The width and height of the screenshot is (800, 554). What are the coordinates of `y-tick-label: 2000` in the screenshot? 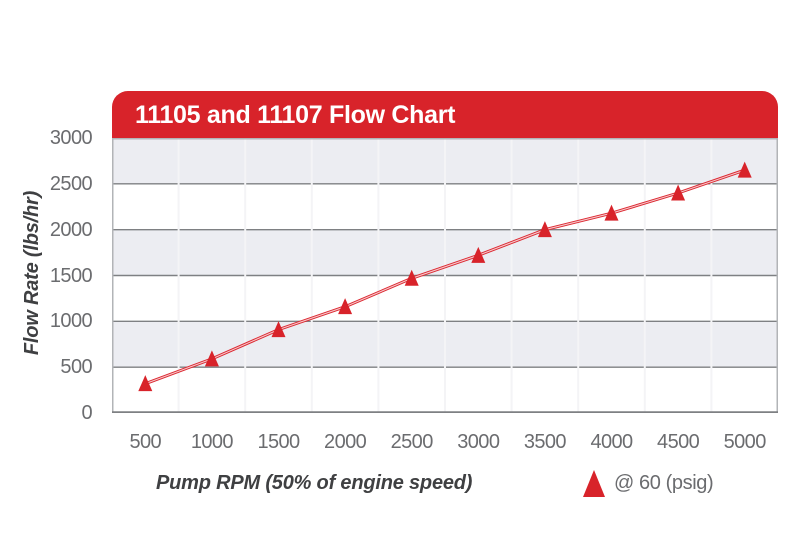 It's located at (71, 229).